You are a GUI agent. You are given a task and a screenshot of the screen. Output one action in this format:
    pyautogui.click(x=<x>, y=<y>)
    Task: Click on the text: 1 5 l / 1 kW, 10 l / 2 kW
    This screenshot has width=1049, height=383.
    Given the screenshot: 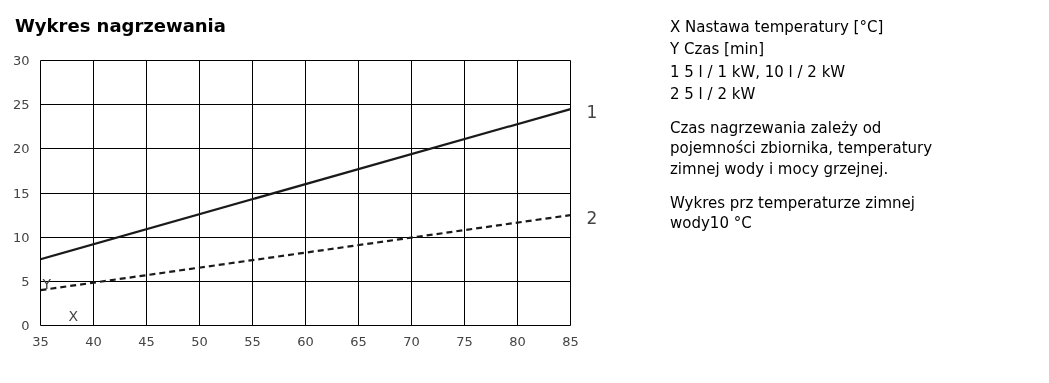 What is the action you would take?
    pyautogui.click(x=758, y=71)
    